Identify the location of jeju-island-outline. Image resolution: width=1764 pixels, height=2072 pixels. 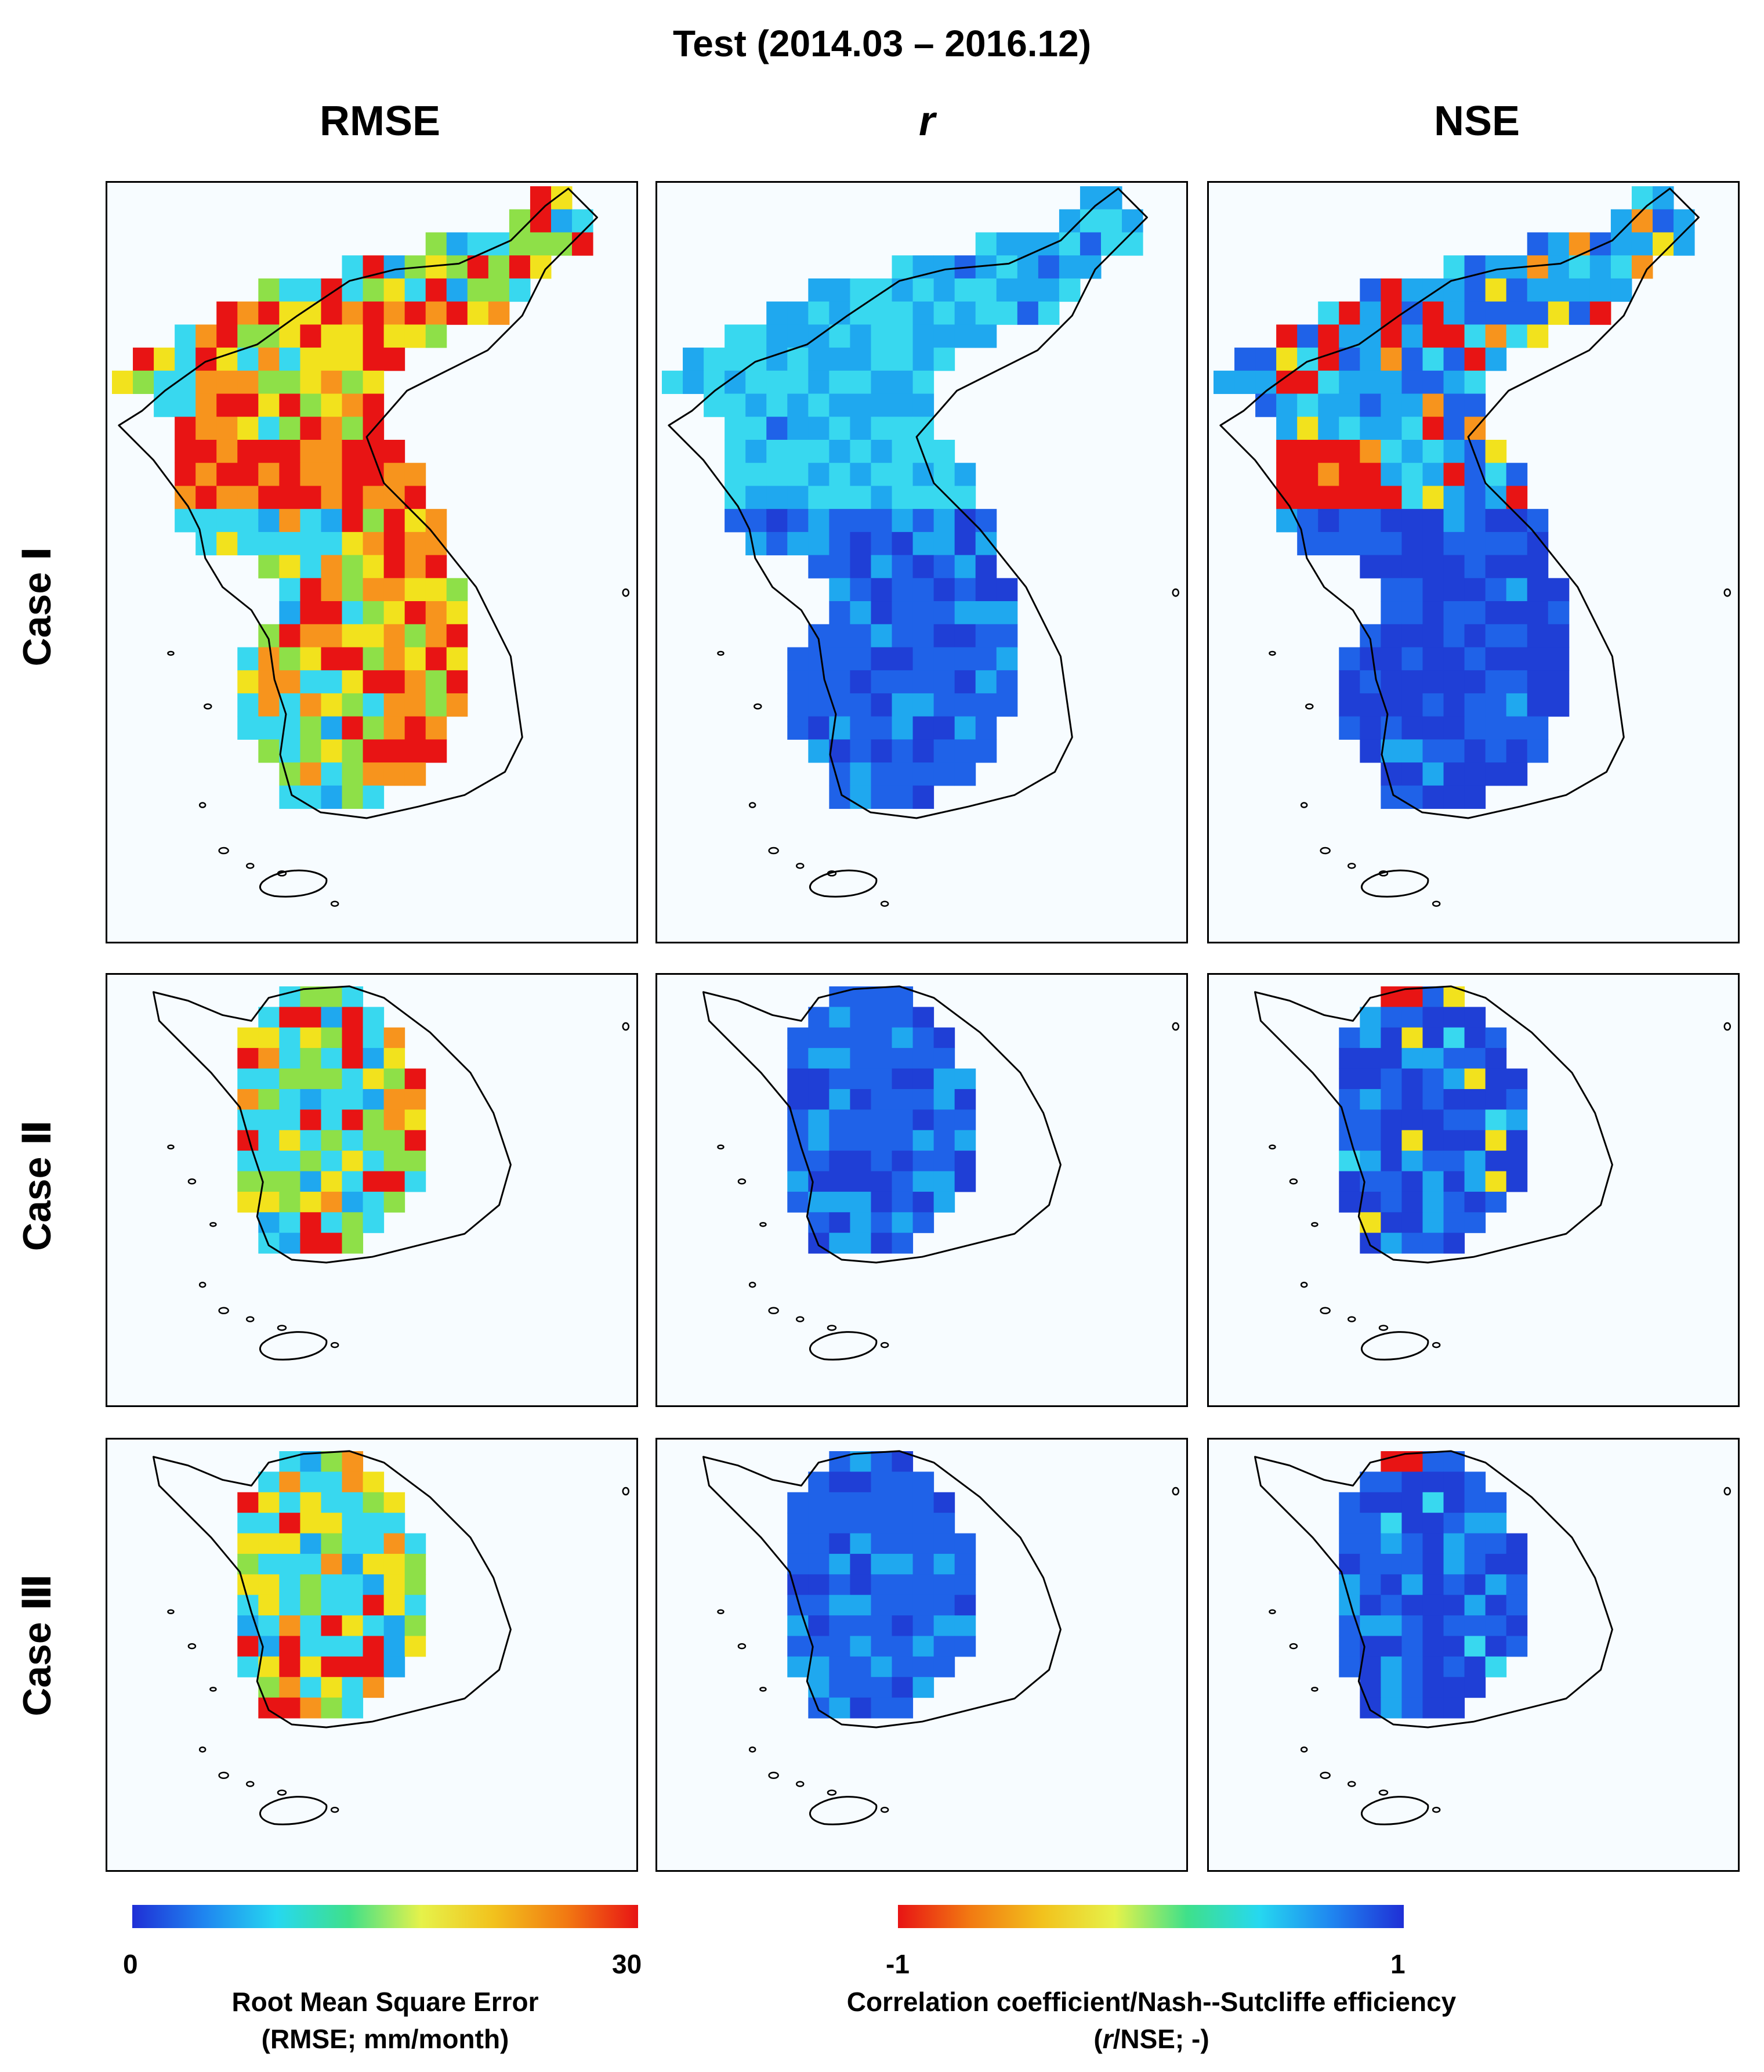
(293, 1346).